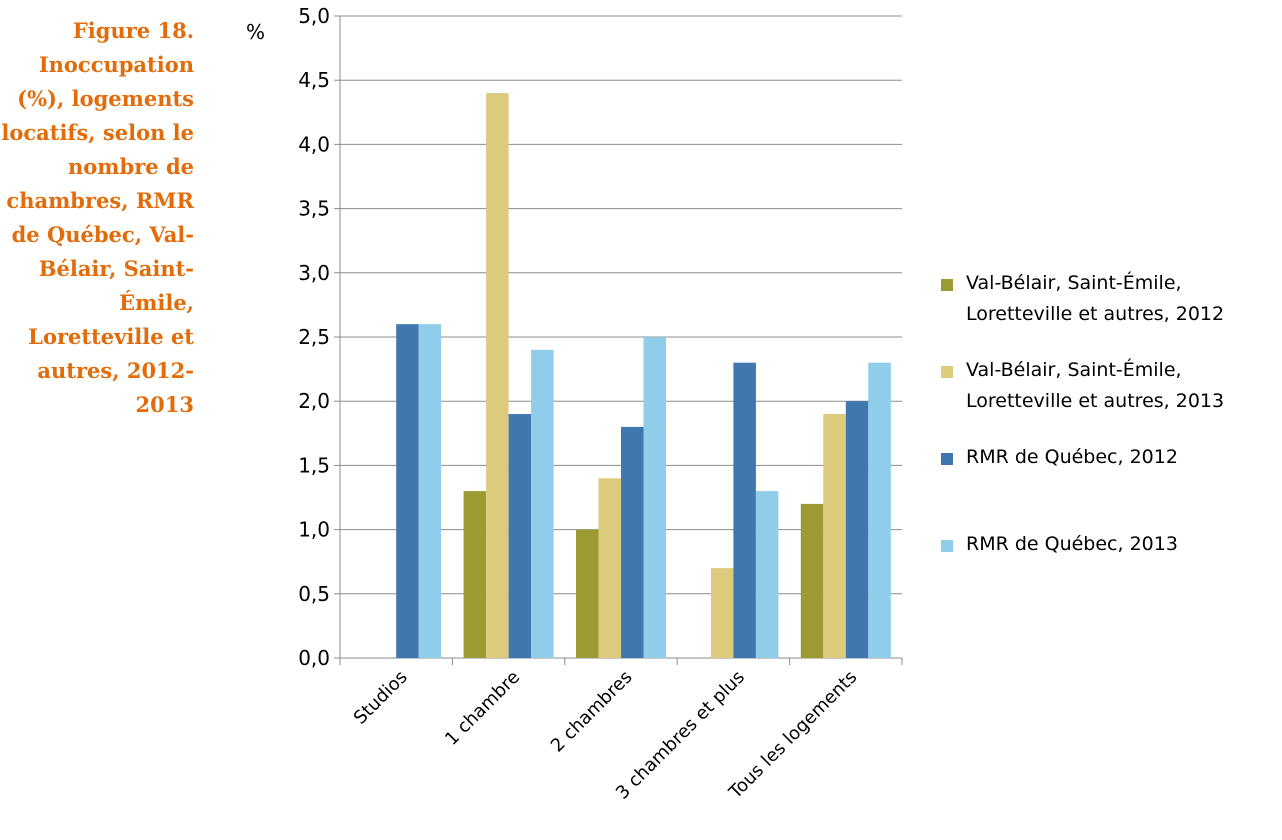  I want to click on y-tick-label: 1,5, so click(314, 465).